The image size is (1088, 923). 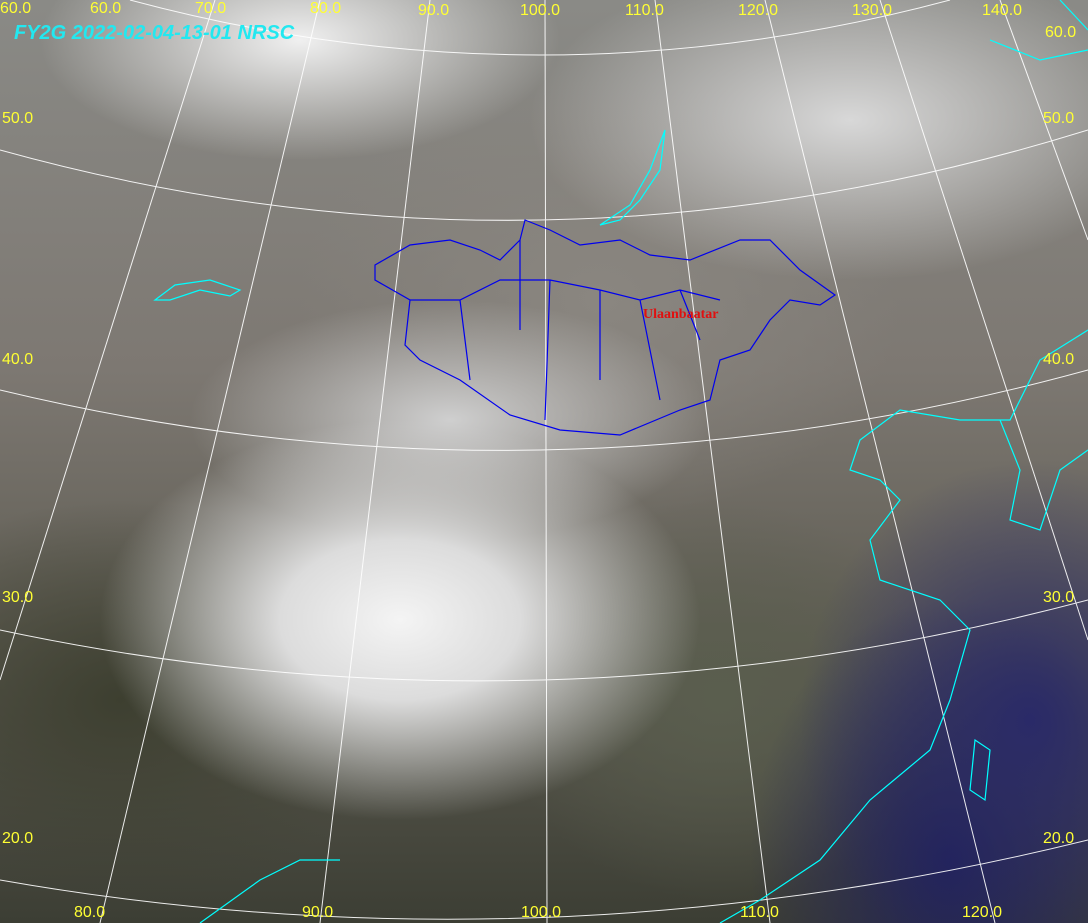 I want to click on image-title: FY2G 2022-02-04-13-01 NRSC, so click(x=154, y=33).